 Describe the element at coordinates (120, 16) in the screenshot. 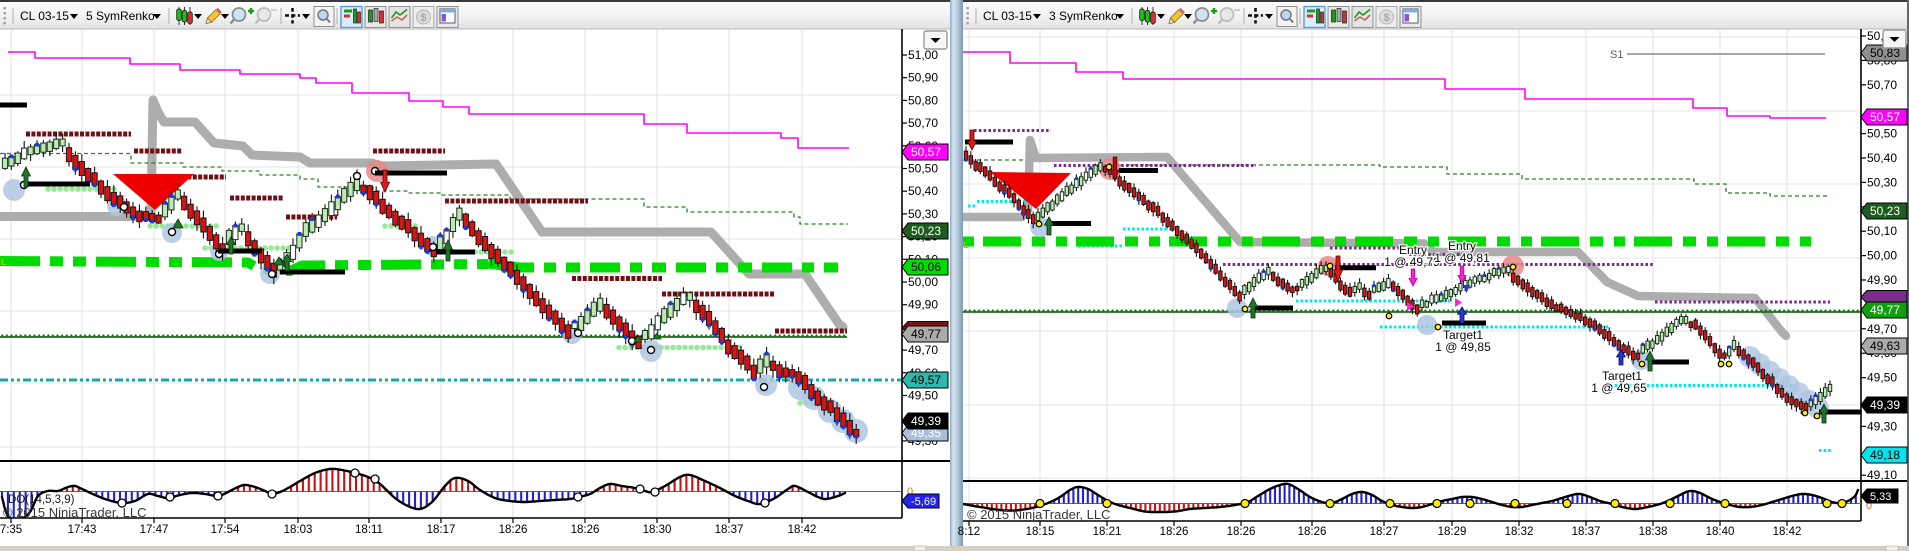

I see `svg-text: 5 SymRenko` at that location.